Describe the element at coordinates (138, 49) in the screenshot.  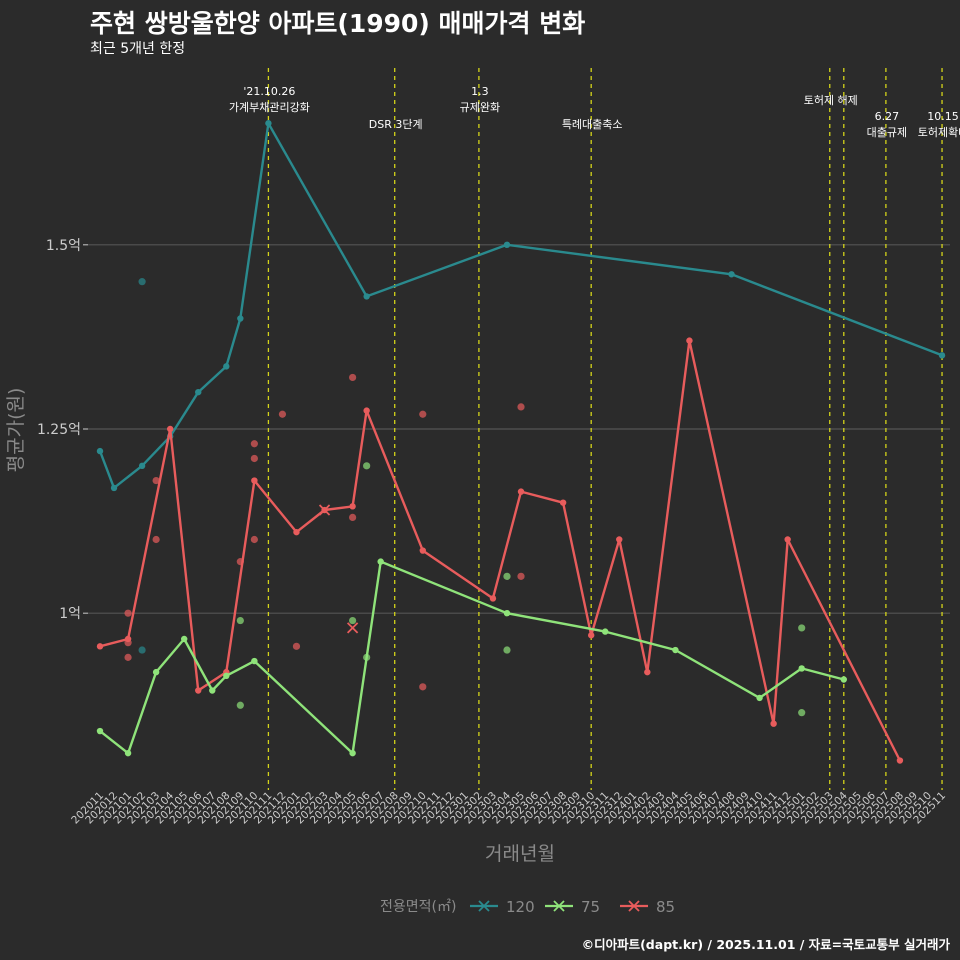
I see `chart-subtitle: 최근 5개년 한정` at that location.